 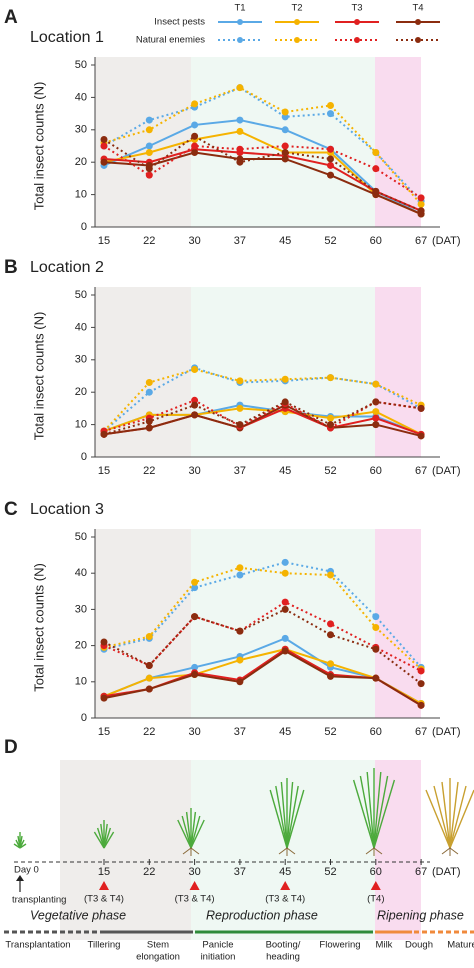 I want to click on transplant-arrowhead, so click(x=20, y=878).